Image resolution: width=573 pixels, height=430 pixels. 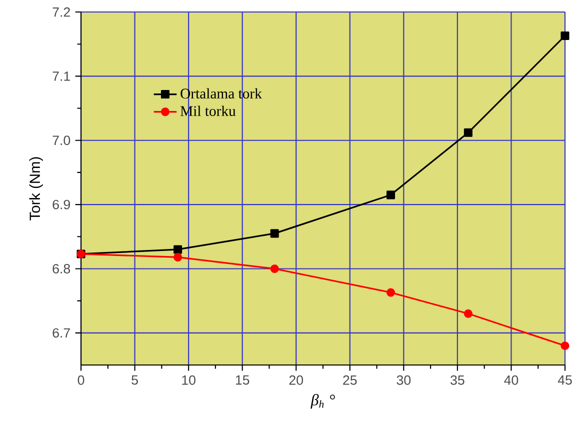 I want to click on y-tick-label: 7.1, so click(x=61, y=76).